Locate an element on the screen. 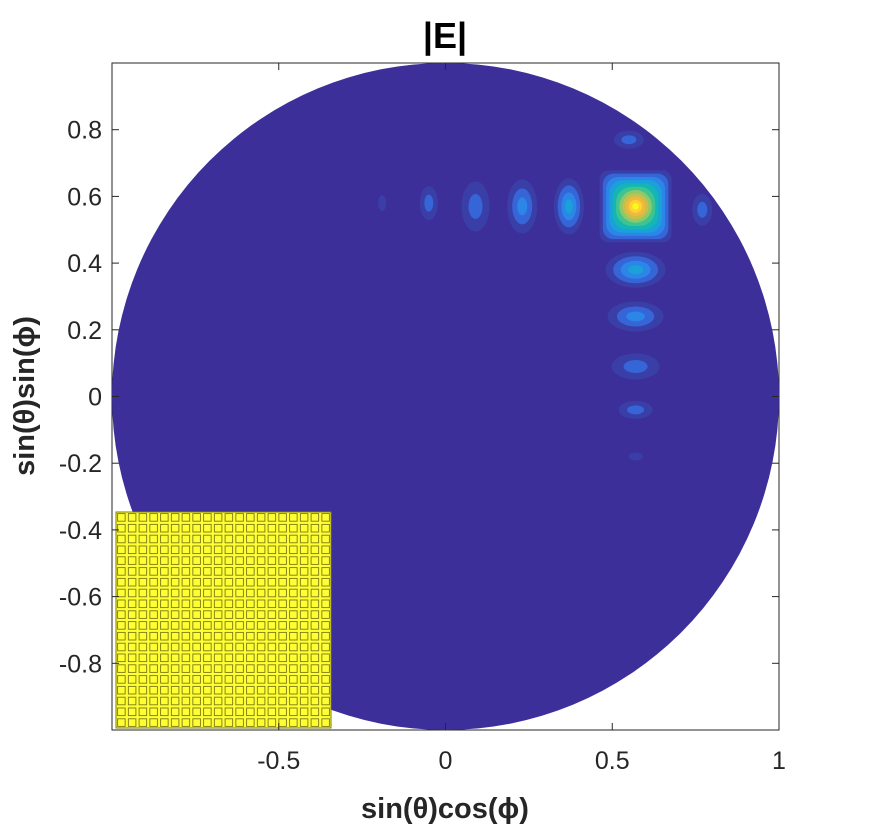  y-axis-label: sin(θ)sin(ϕ) is located at coordinates (25, 396).